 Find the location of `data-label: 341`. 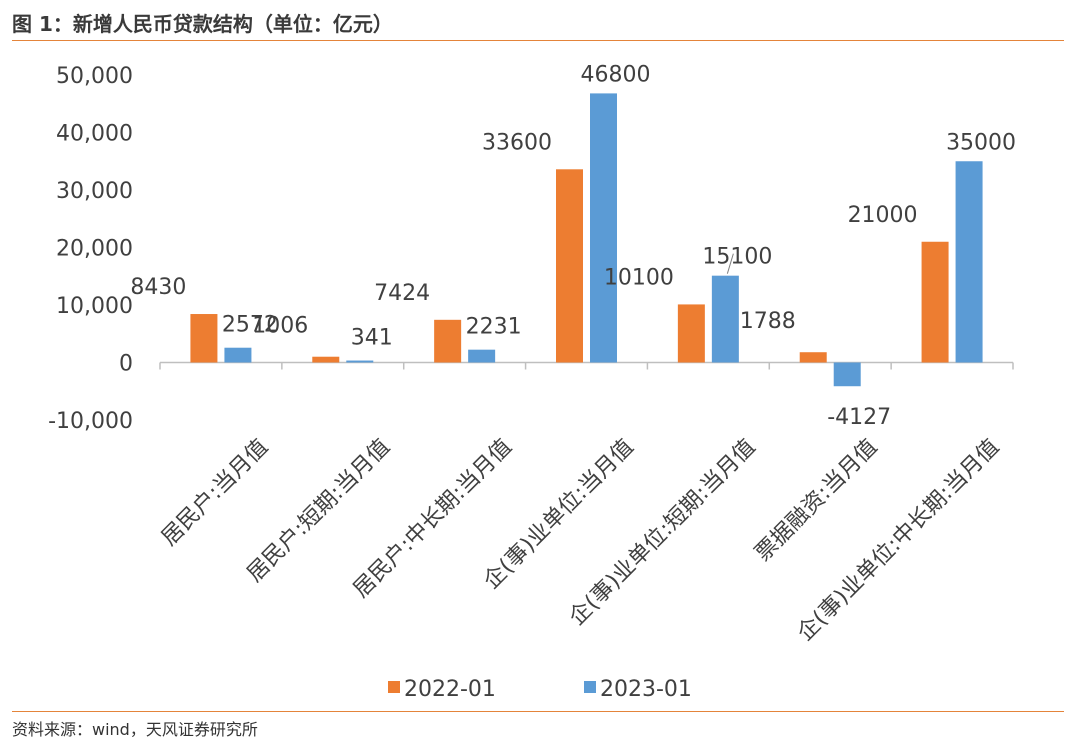

data-label: 341 is located at coordinates (372, 338).